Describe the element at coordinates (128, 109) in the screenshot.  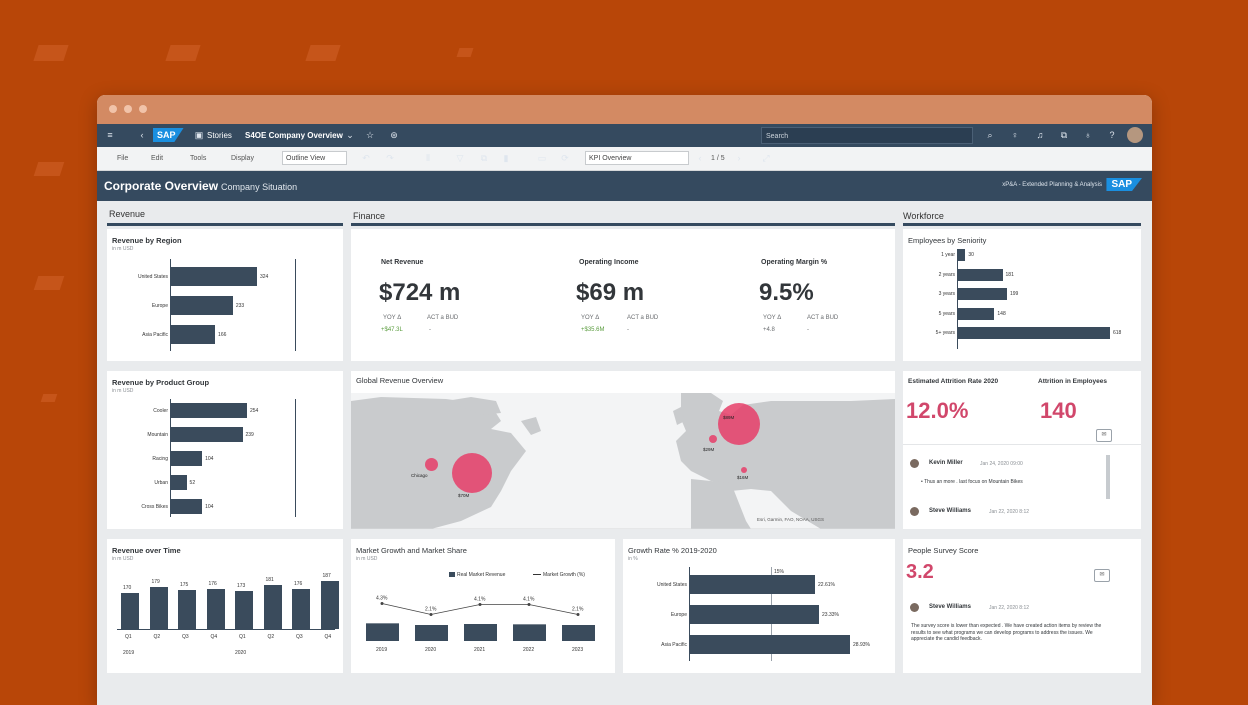
I see `window-minimize-dot` at that location.